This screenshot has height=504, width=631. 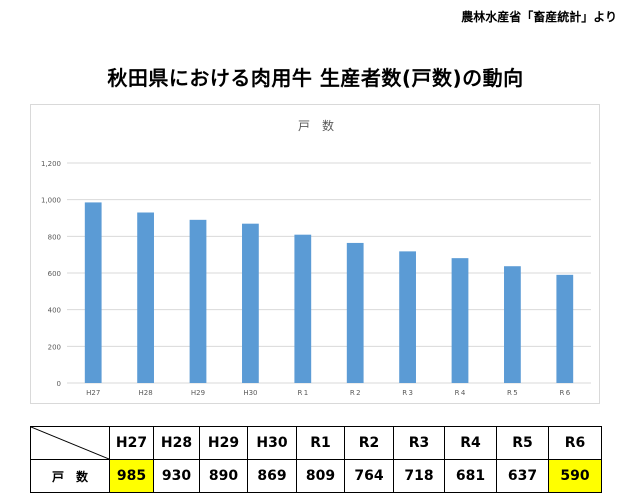 I want to click on x-tick-label: R 2, so click(x=355, y=393).